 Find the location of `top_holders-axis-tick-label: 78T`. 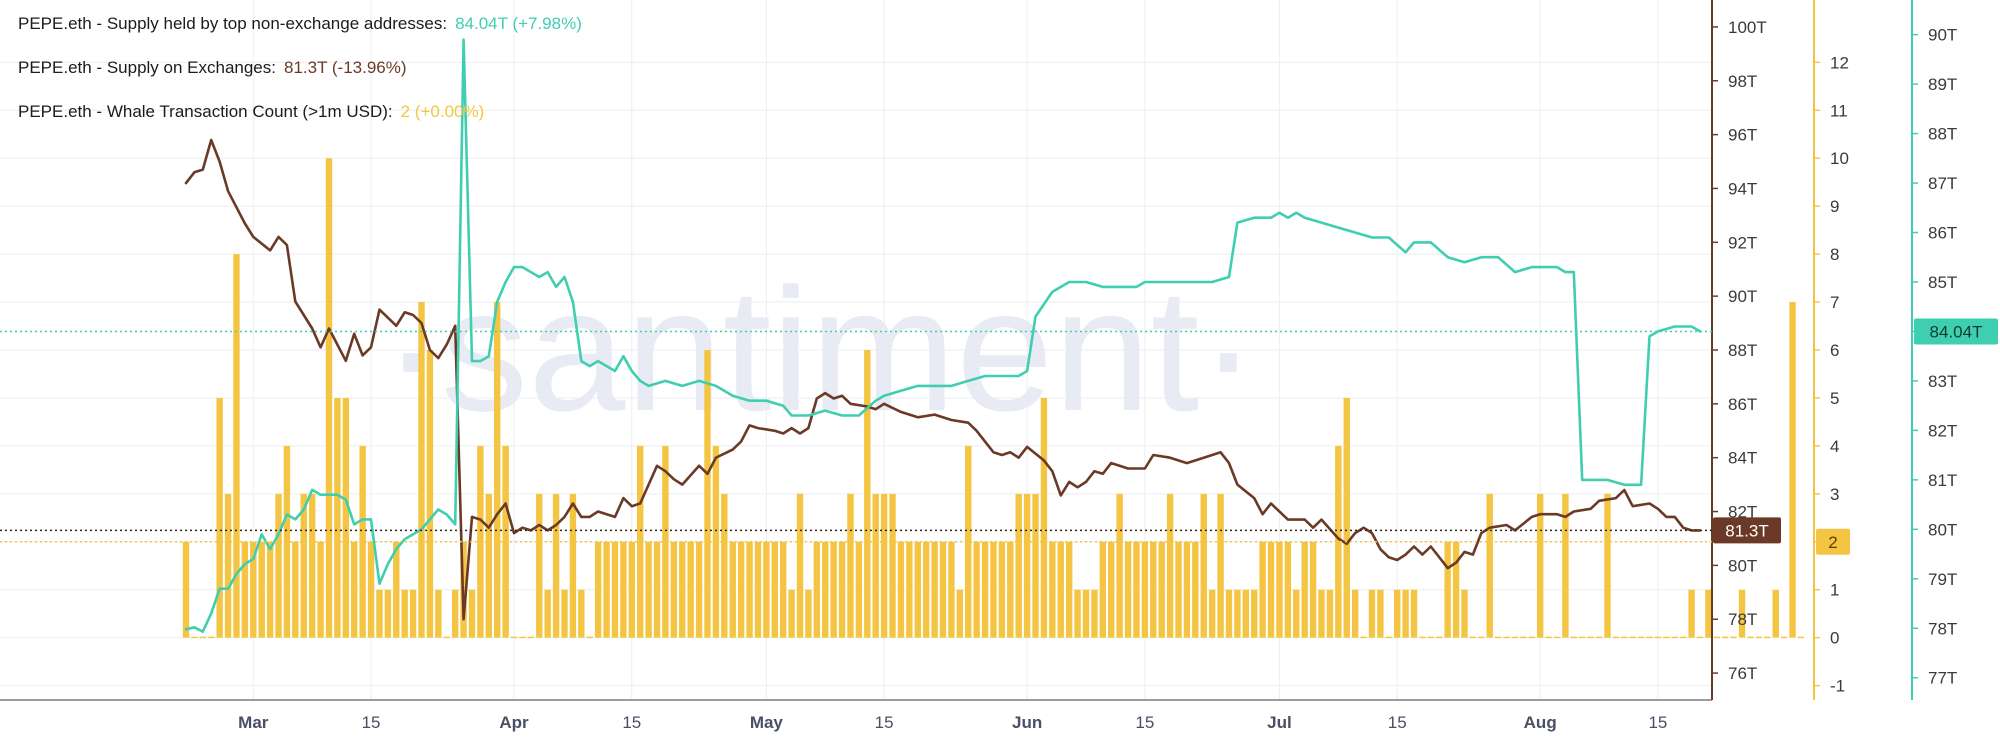

top_holders-axis-tick-label: 78T is located at coordinates (1942, 628).